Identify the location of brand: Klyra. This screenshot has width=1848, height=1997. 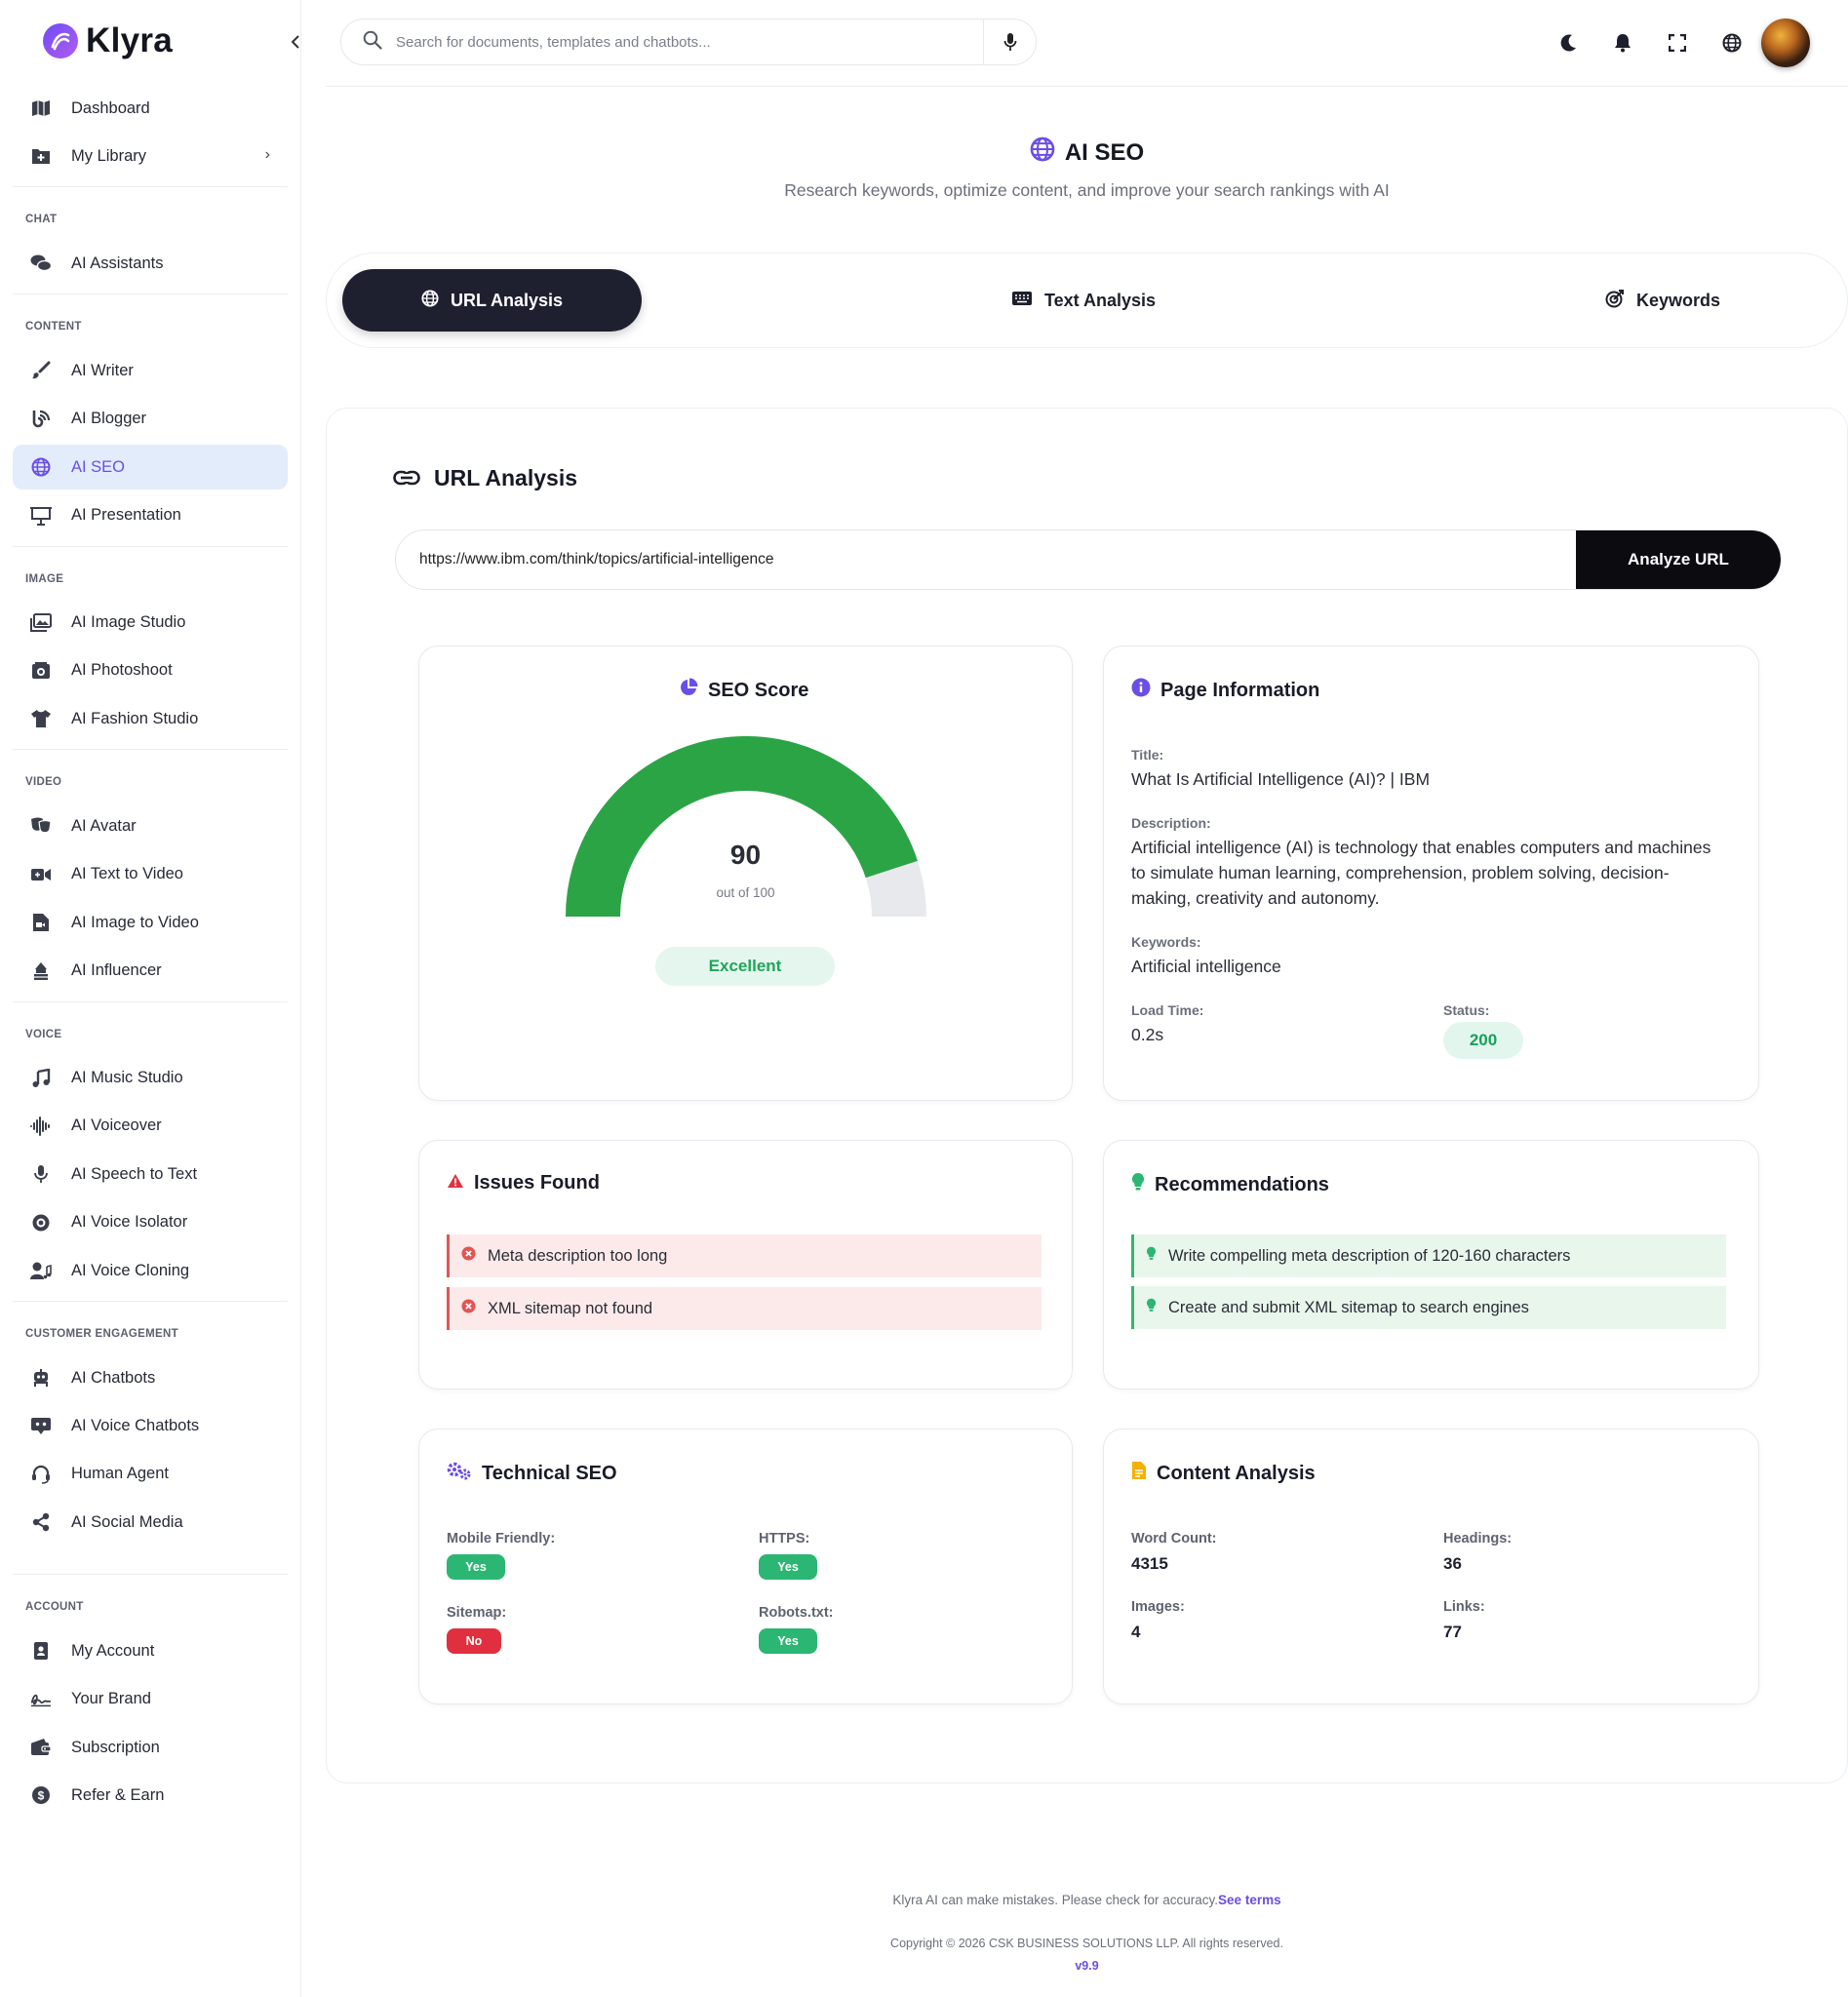
(108, 40).